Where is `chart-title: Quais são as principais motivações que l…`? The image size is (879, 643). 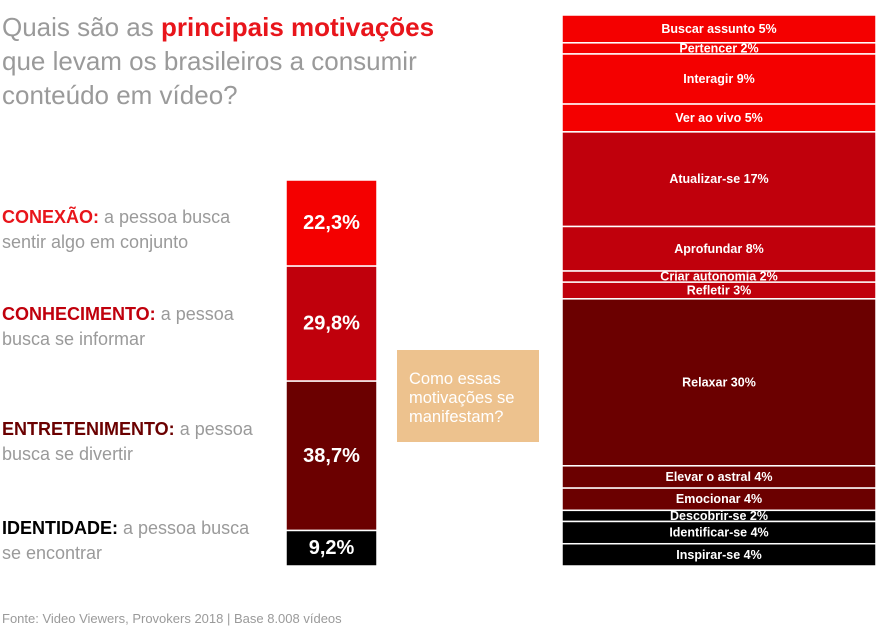
chart-title: Quais são as principais motivações que l… is located at coordinates (242, 61).